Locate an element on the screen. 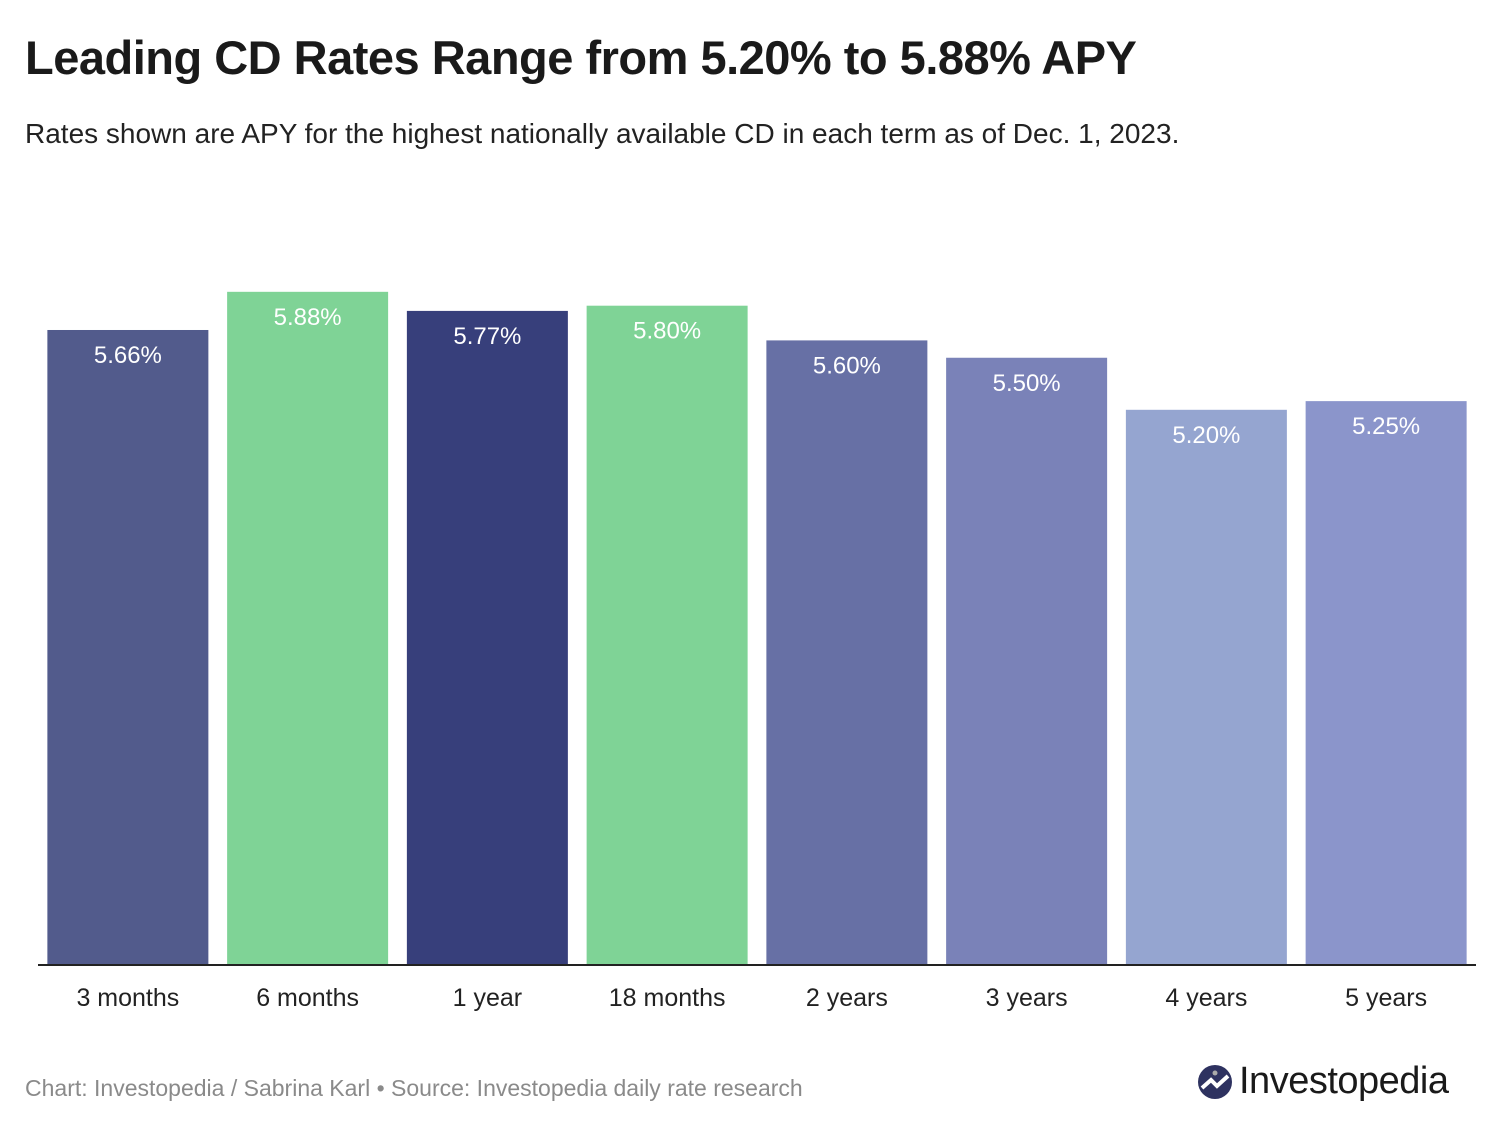  category-label: 3 months is located at coordinates (127, 998).